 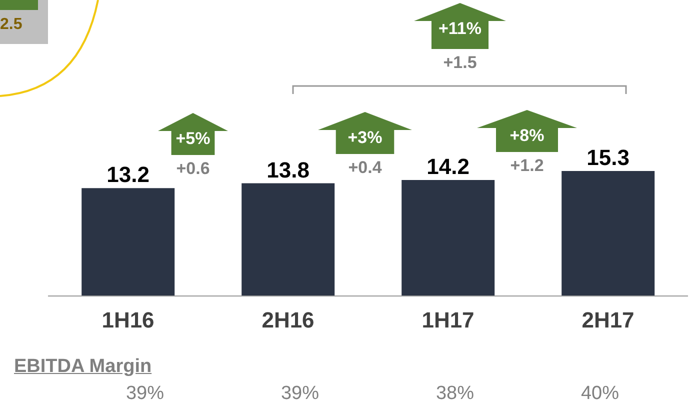 I want to click on text: +1.5, so click(x=460, y=63).